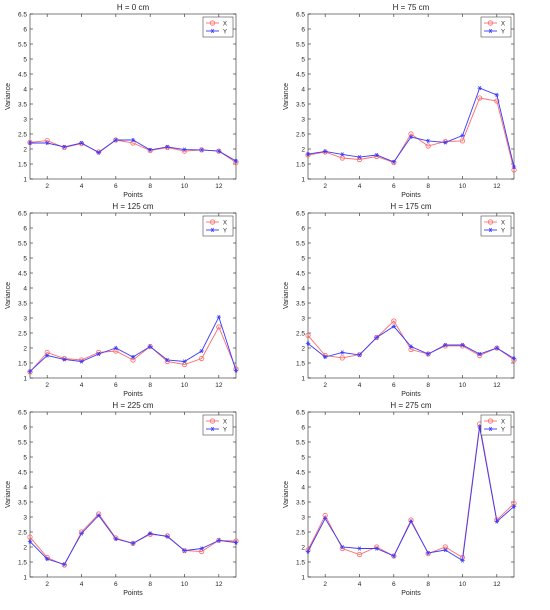 The image size is (550, 610). I want to click on chart-title: H = 0 cm, so click(133, 7).